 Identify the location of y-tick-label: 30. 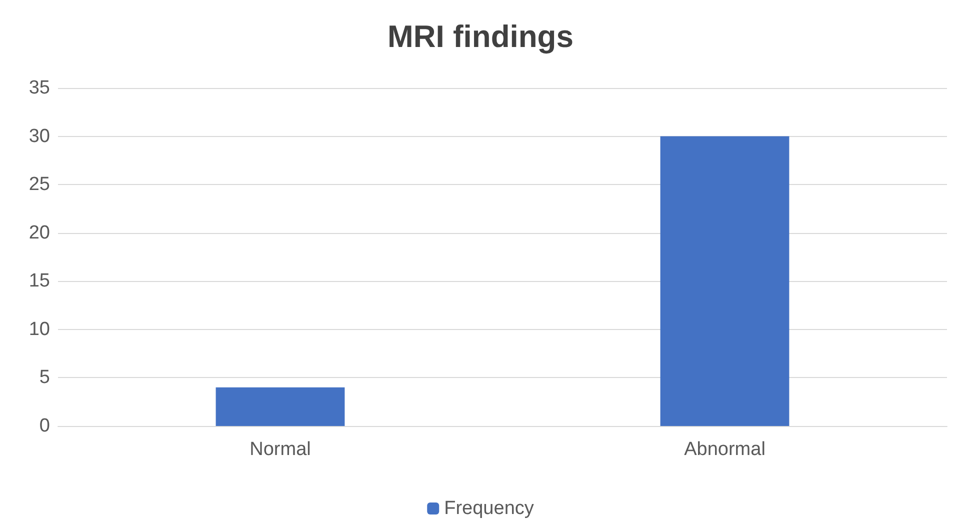
(39, 136).